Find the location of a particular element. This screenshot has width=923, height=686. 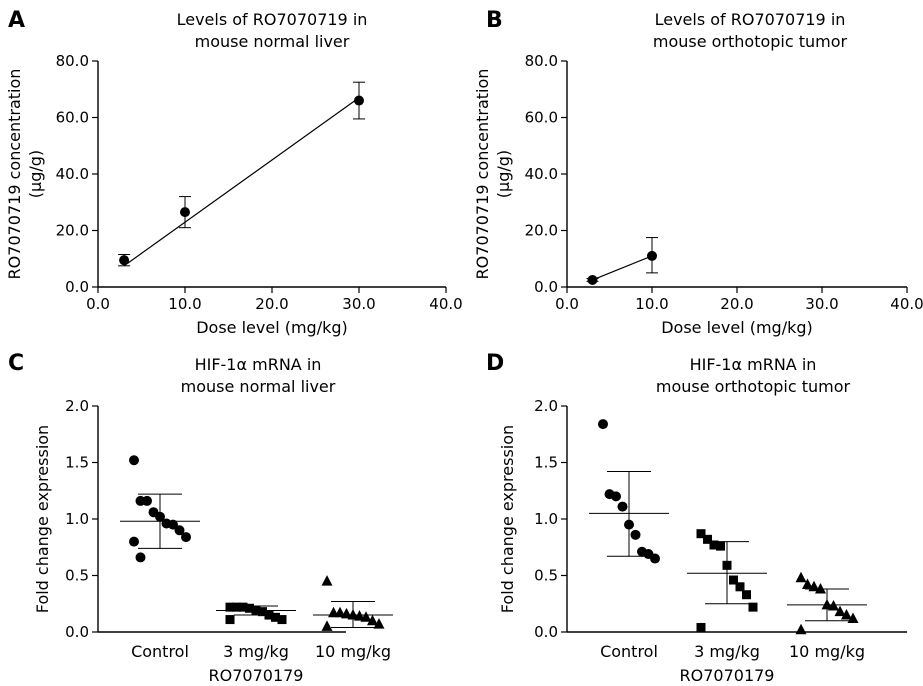

x-tick-label: 40.0 is located at coordinates (906, 304).